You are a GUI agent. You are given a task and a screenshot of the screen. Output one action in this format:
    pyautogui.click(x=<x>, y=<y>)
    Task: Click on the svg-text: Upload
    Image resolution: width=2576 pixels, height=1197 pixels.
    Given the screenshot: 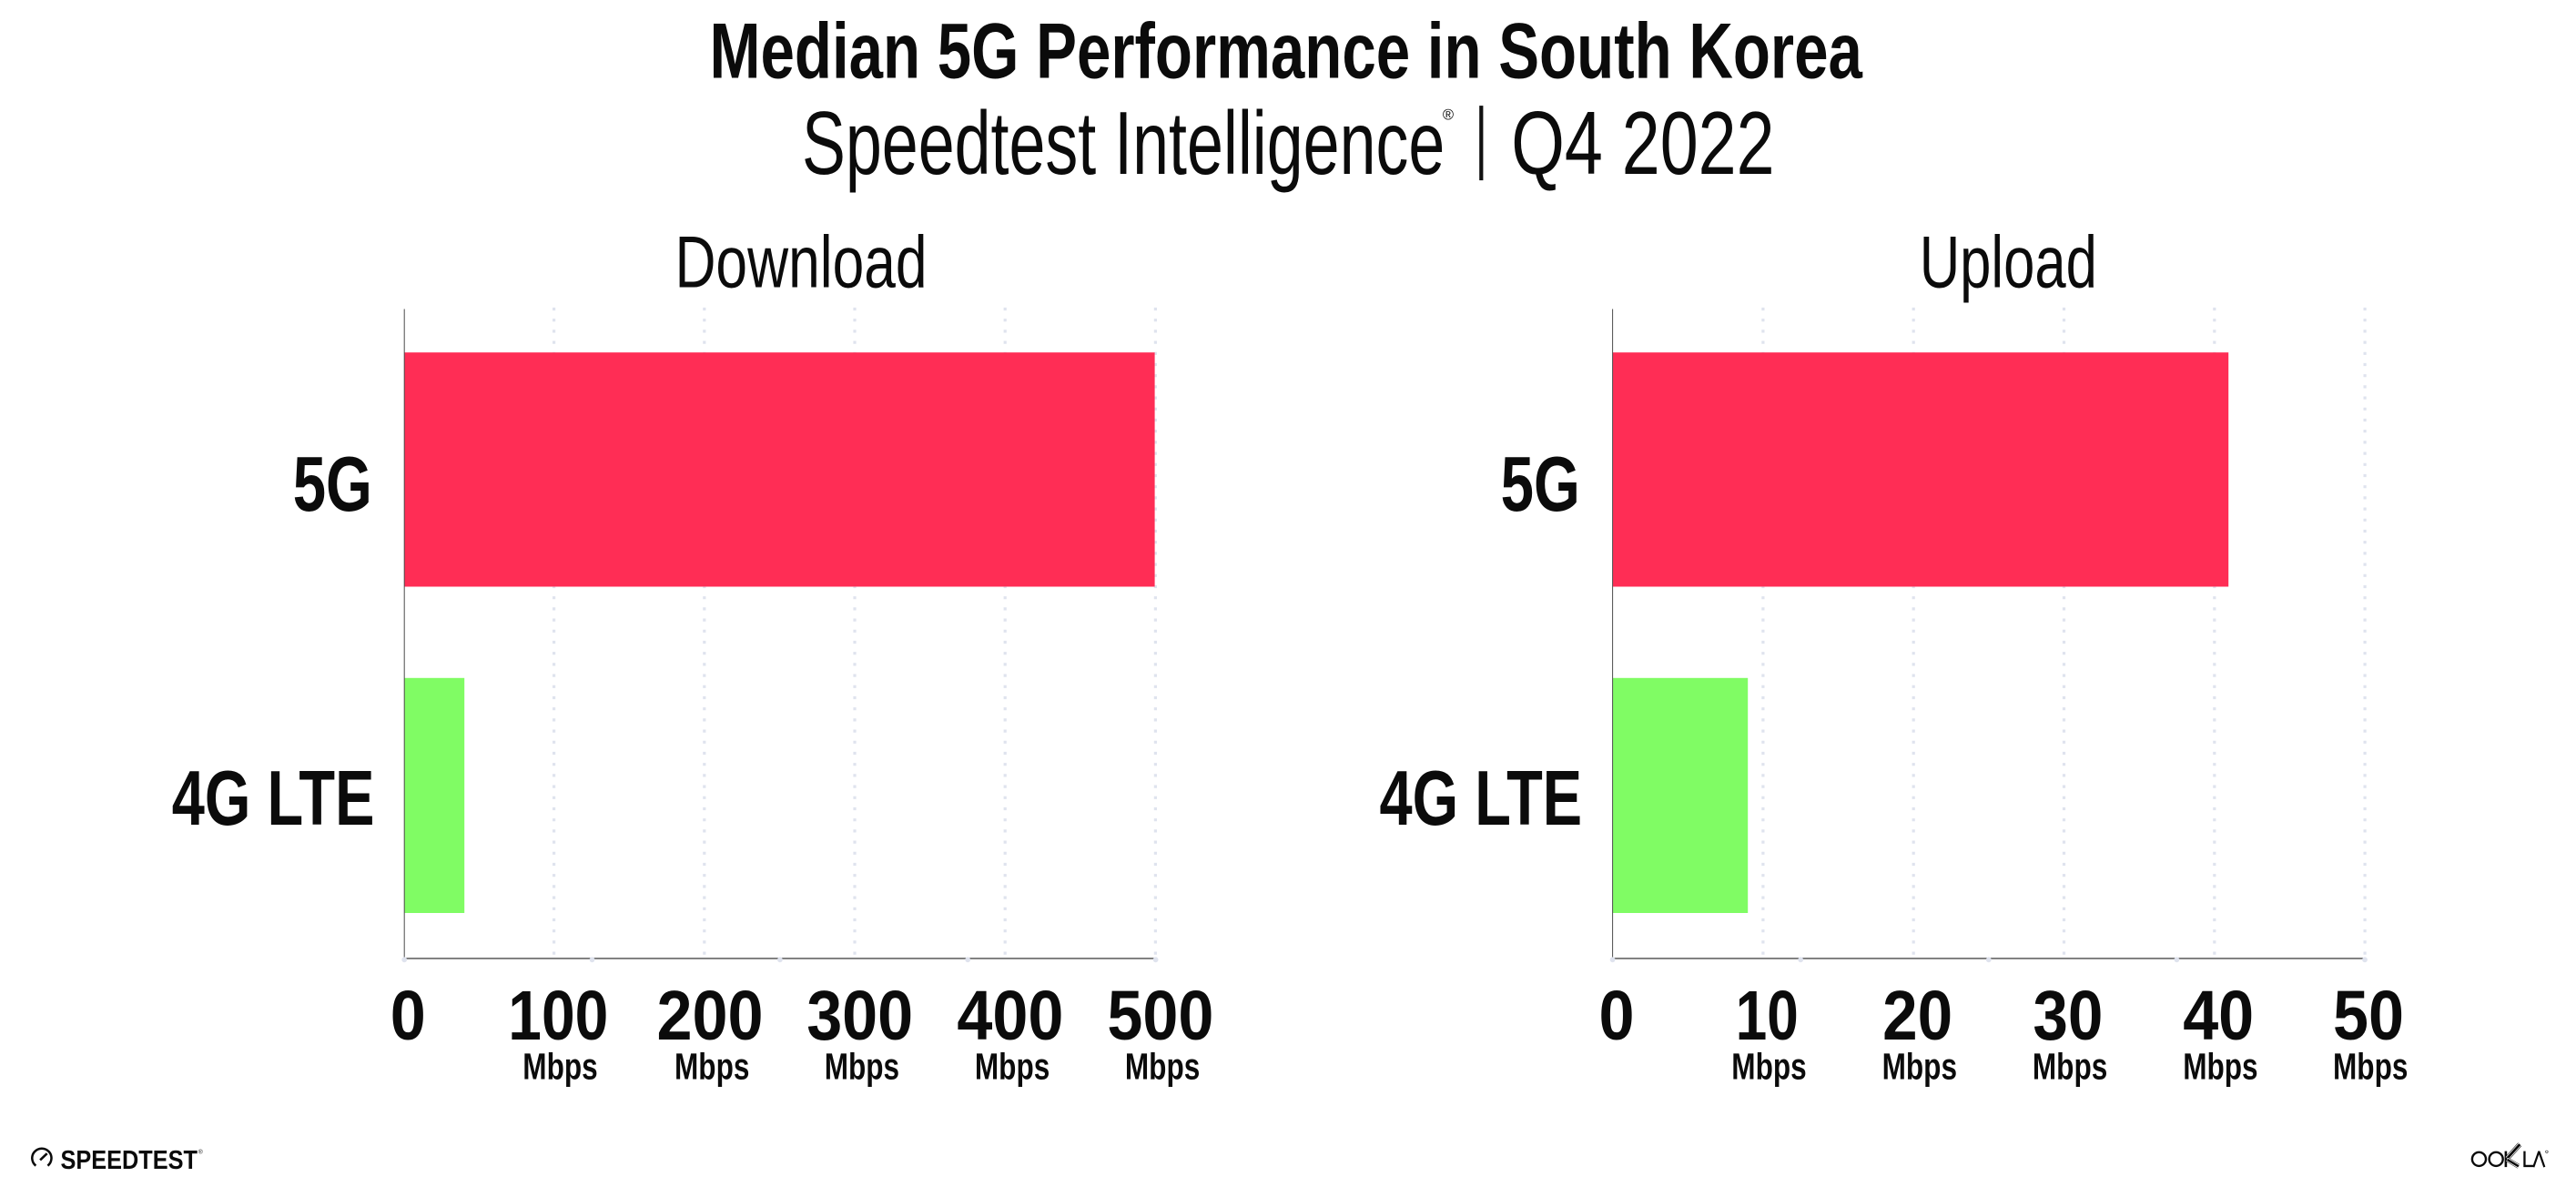 What is the action you would take?
    pyautogui.click(x=2008, y=263)
    